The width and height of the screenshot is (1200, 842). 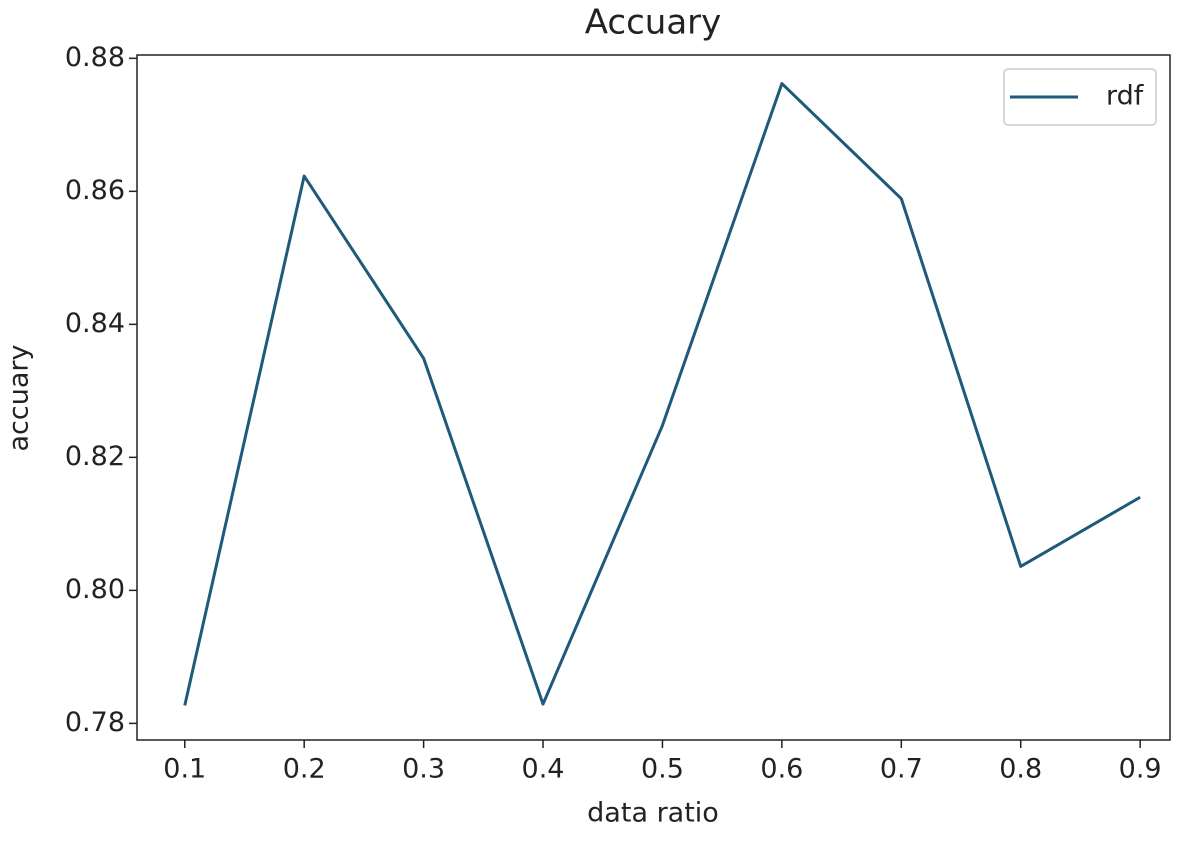 I want to click on y-tick-label: 0.78, so click(x=95, y=722).